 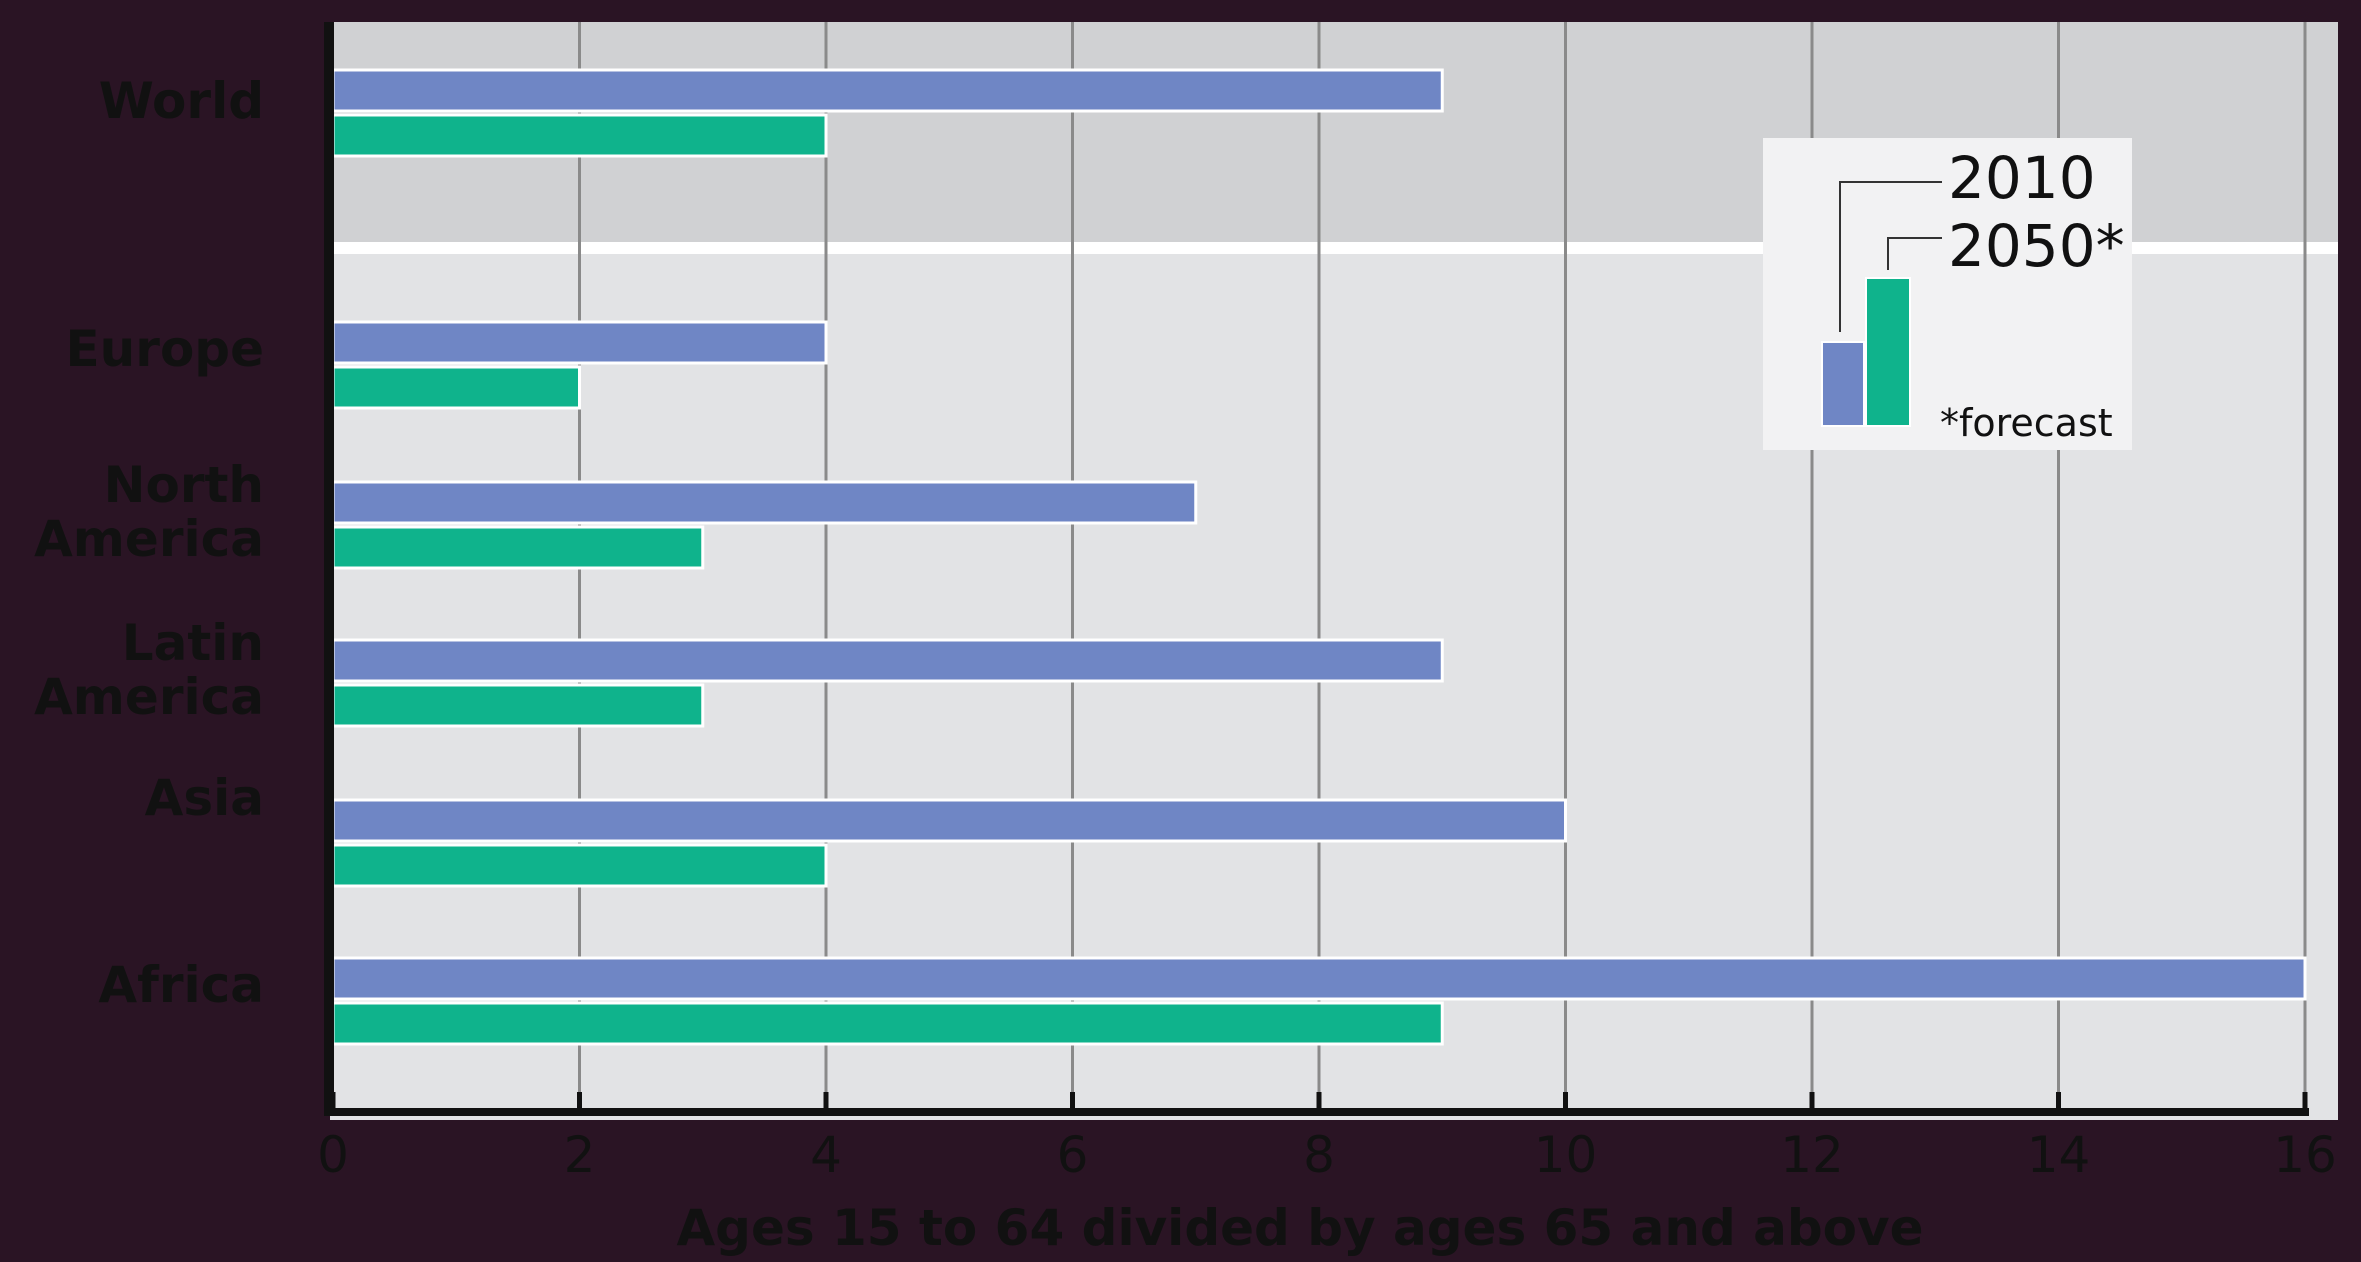 What do you see at coordinates (518, 705) in the screenshot?
I see `bar-latin-america-2050` at bounding box center [518, 705].